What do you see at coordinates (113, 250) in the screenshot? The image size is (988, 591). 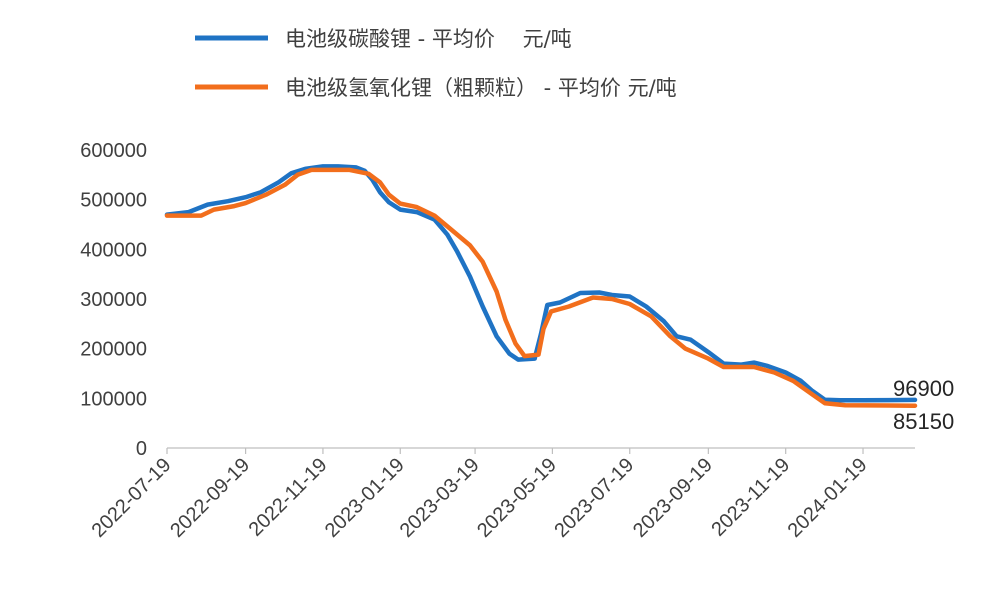 I see `y-tick-label: 400000` at bounding box center [113, 250].